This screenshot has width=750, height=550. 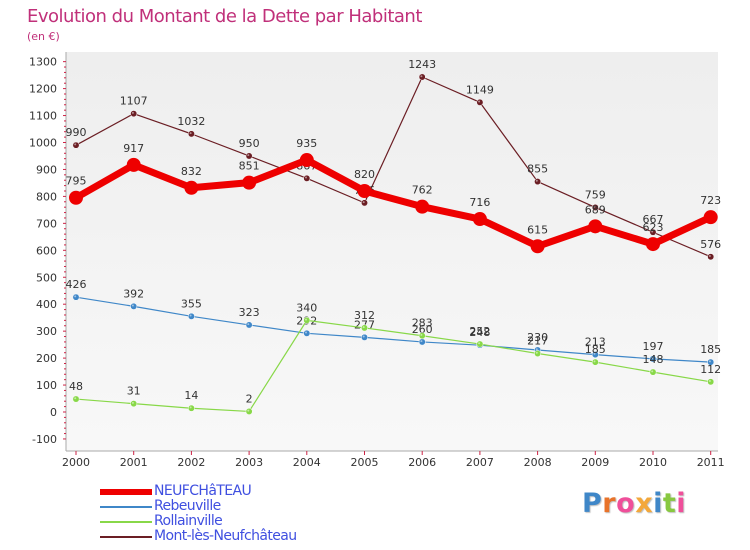 What do you see at coordinates (422, 323) in the screenshot?
I see `data-label: 283` at bounding box center [422, 323].